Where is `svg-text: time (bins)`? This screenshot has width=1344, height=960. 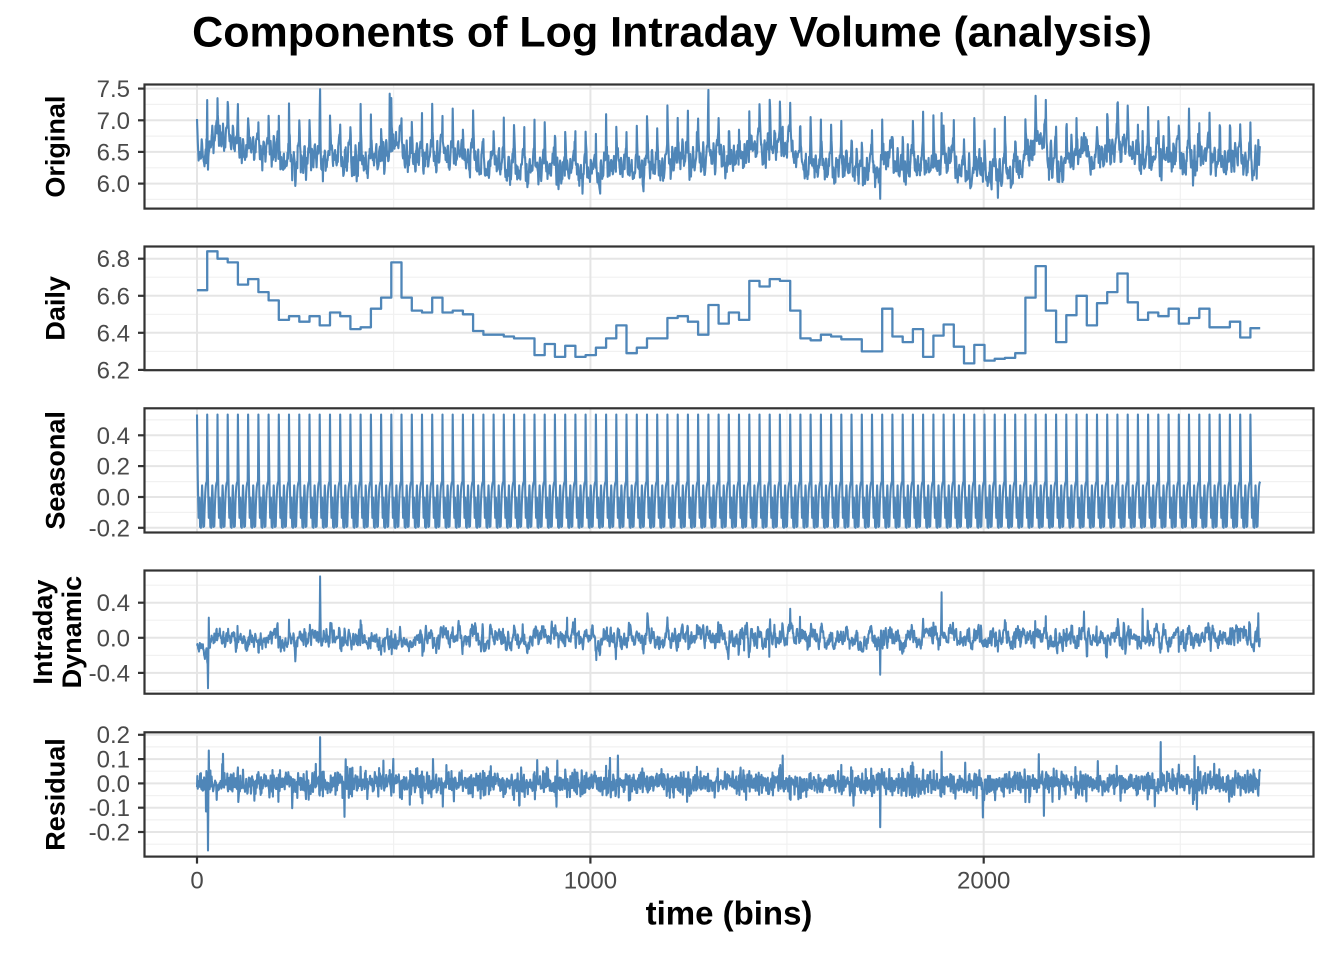
svg-text: time (bins) is located at coordinates (729, 913).